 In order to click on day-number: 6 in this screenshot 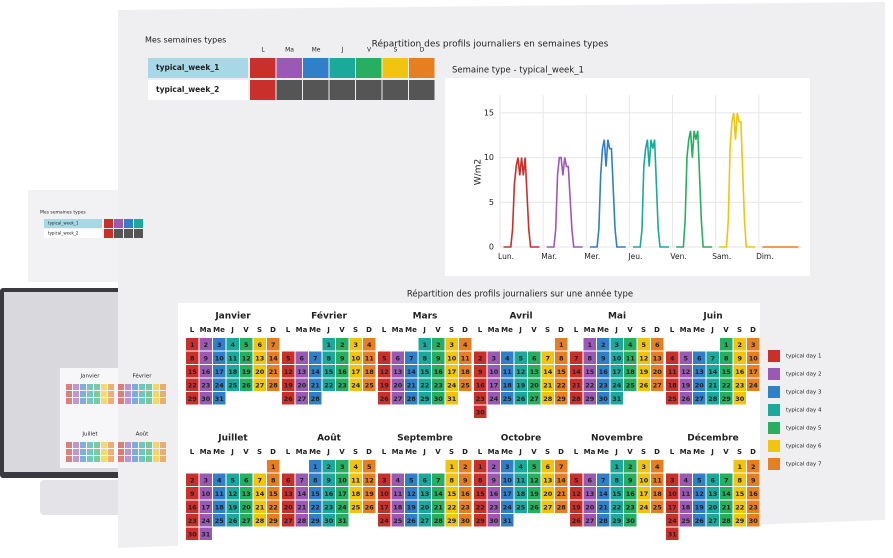, I will do `click(259, 345)`.